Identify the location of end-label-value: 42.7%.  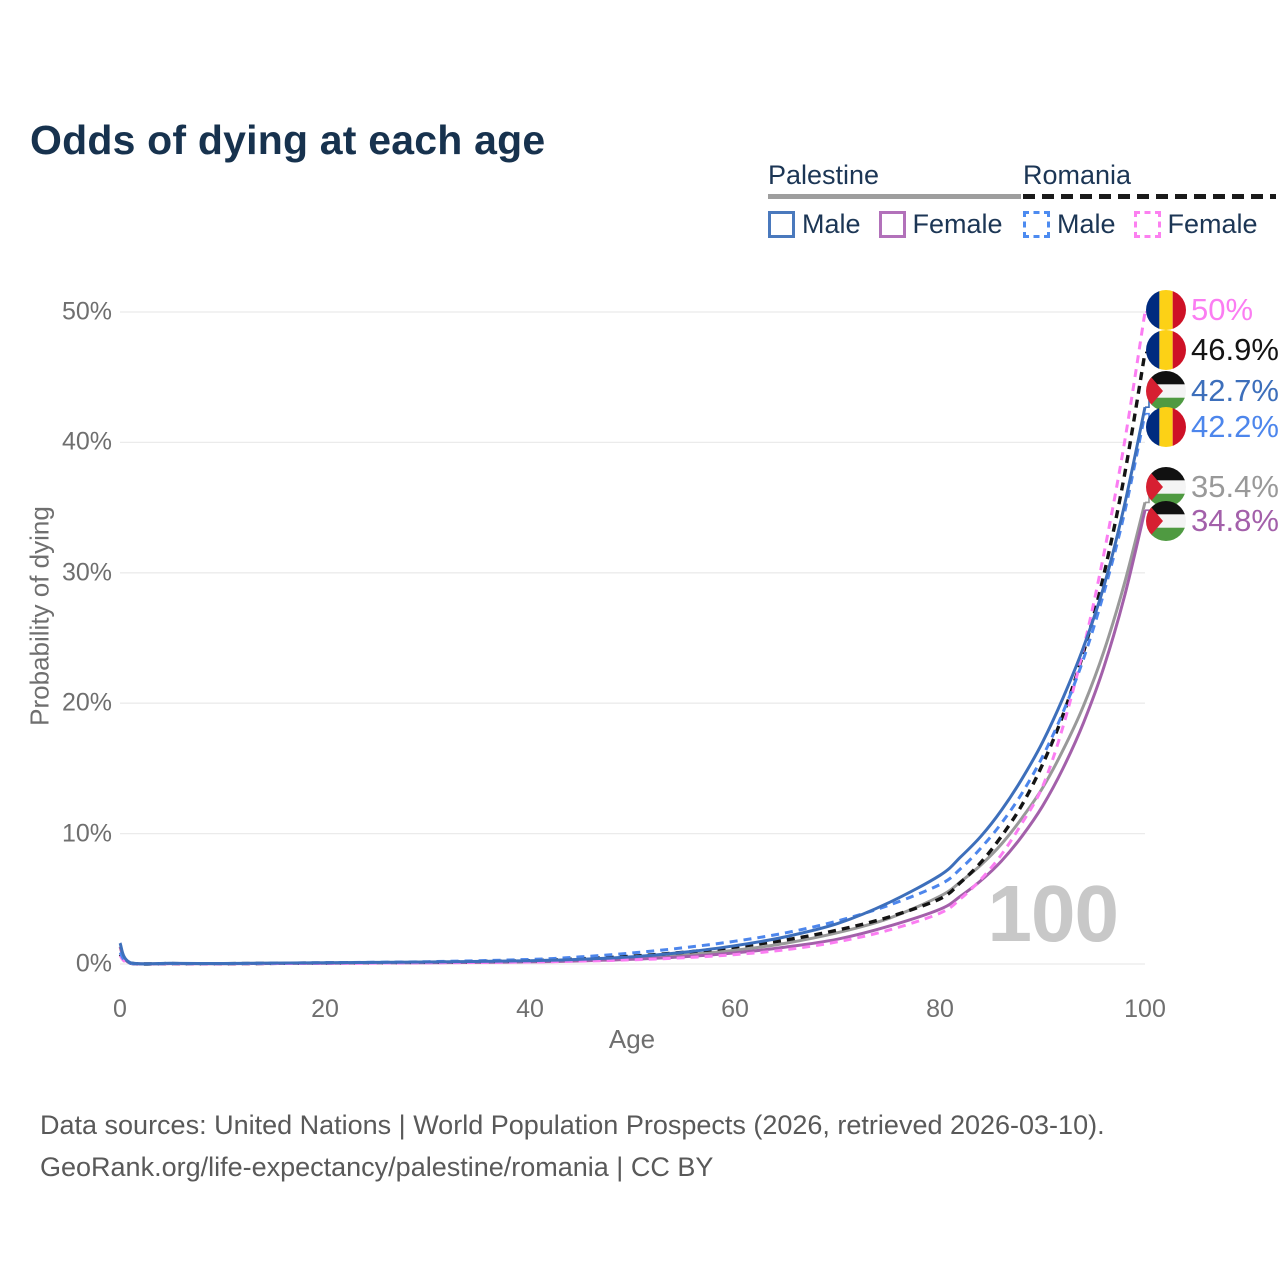
(1235, 390).